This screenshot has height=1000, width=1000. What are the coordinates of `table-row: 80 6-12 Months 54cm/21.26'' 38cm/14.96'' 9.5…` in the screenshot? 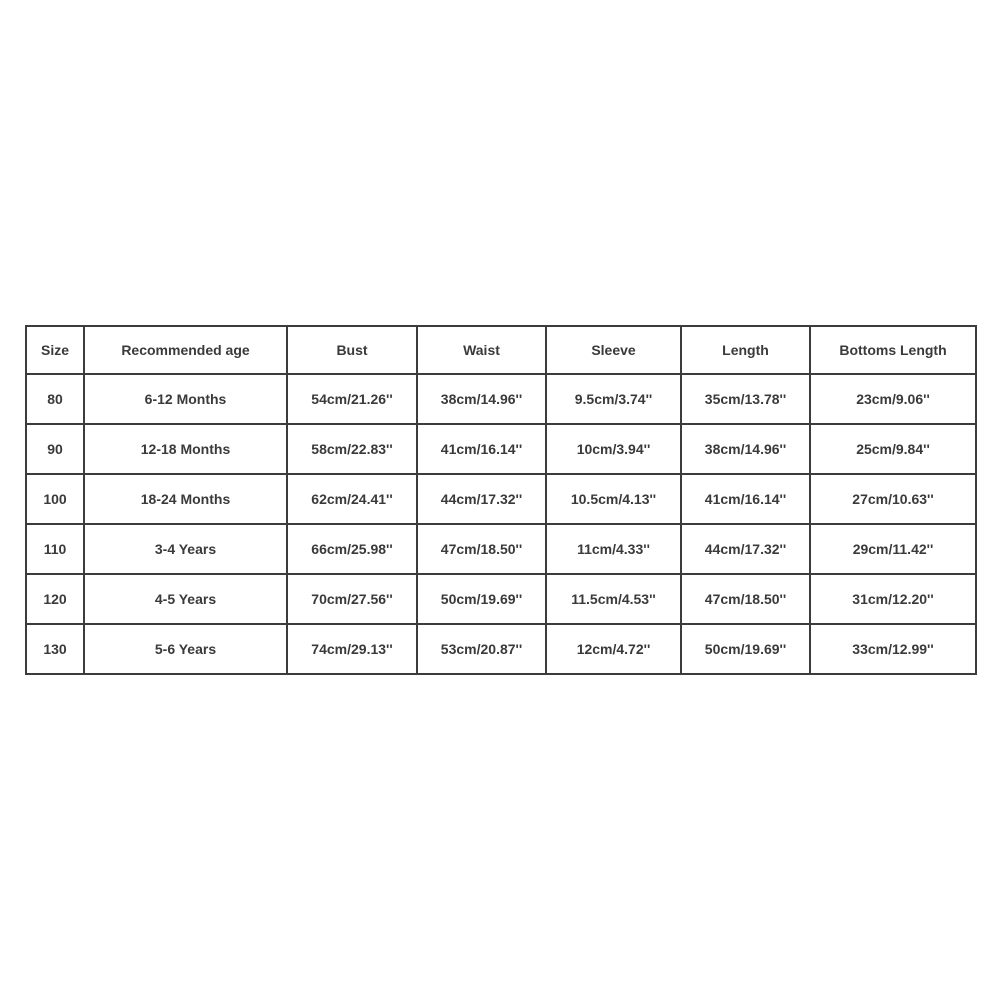 It's located at (501, 399).